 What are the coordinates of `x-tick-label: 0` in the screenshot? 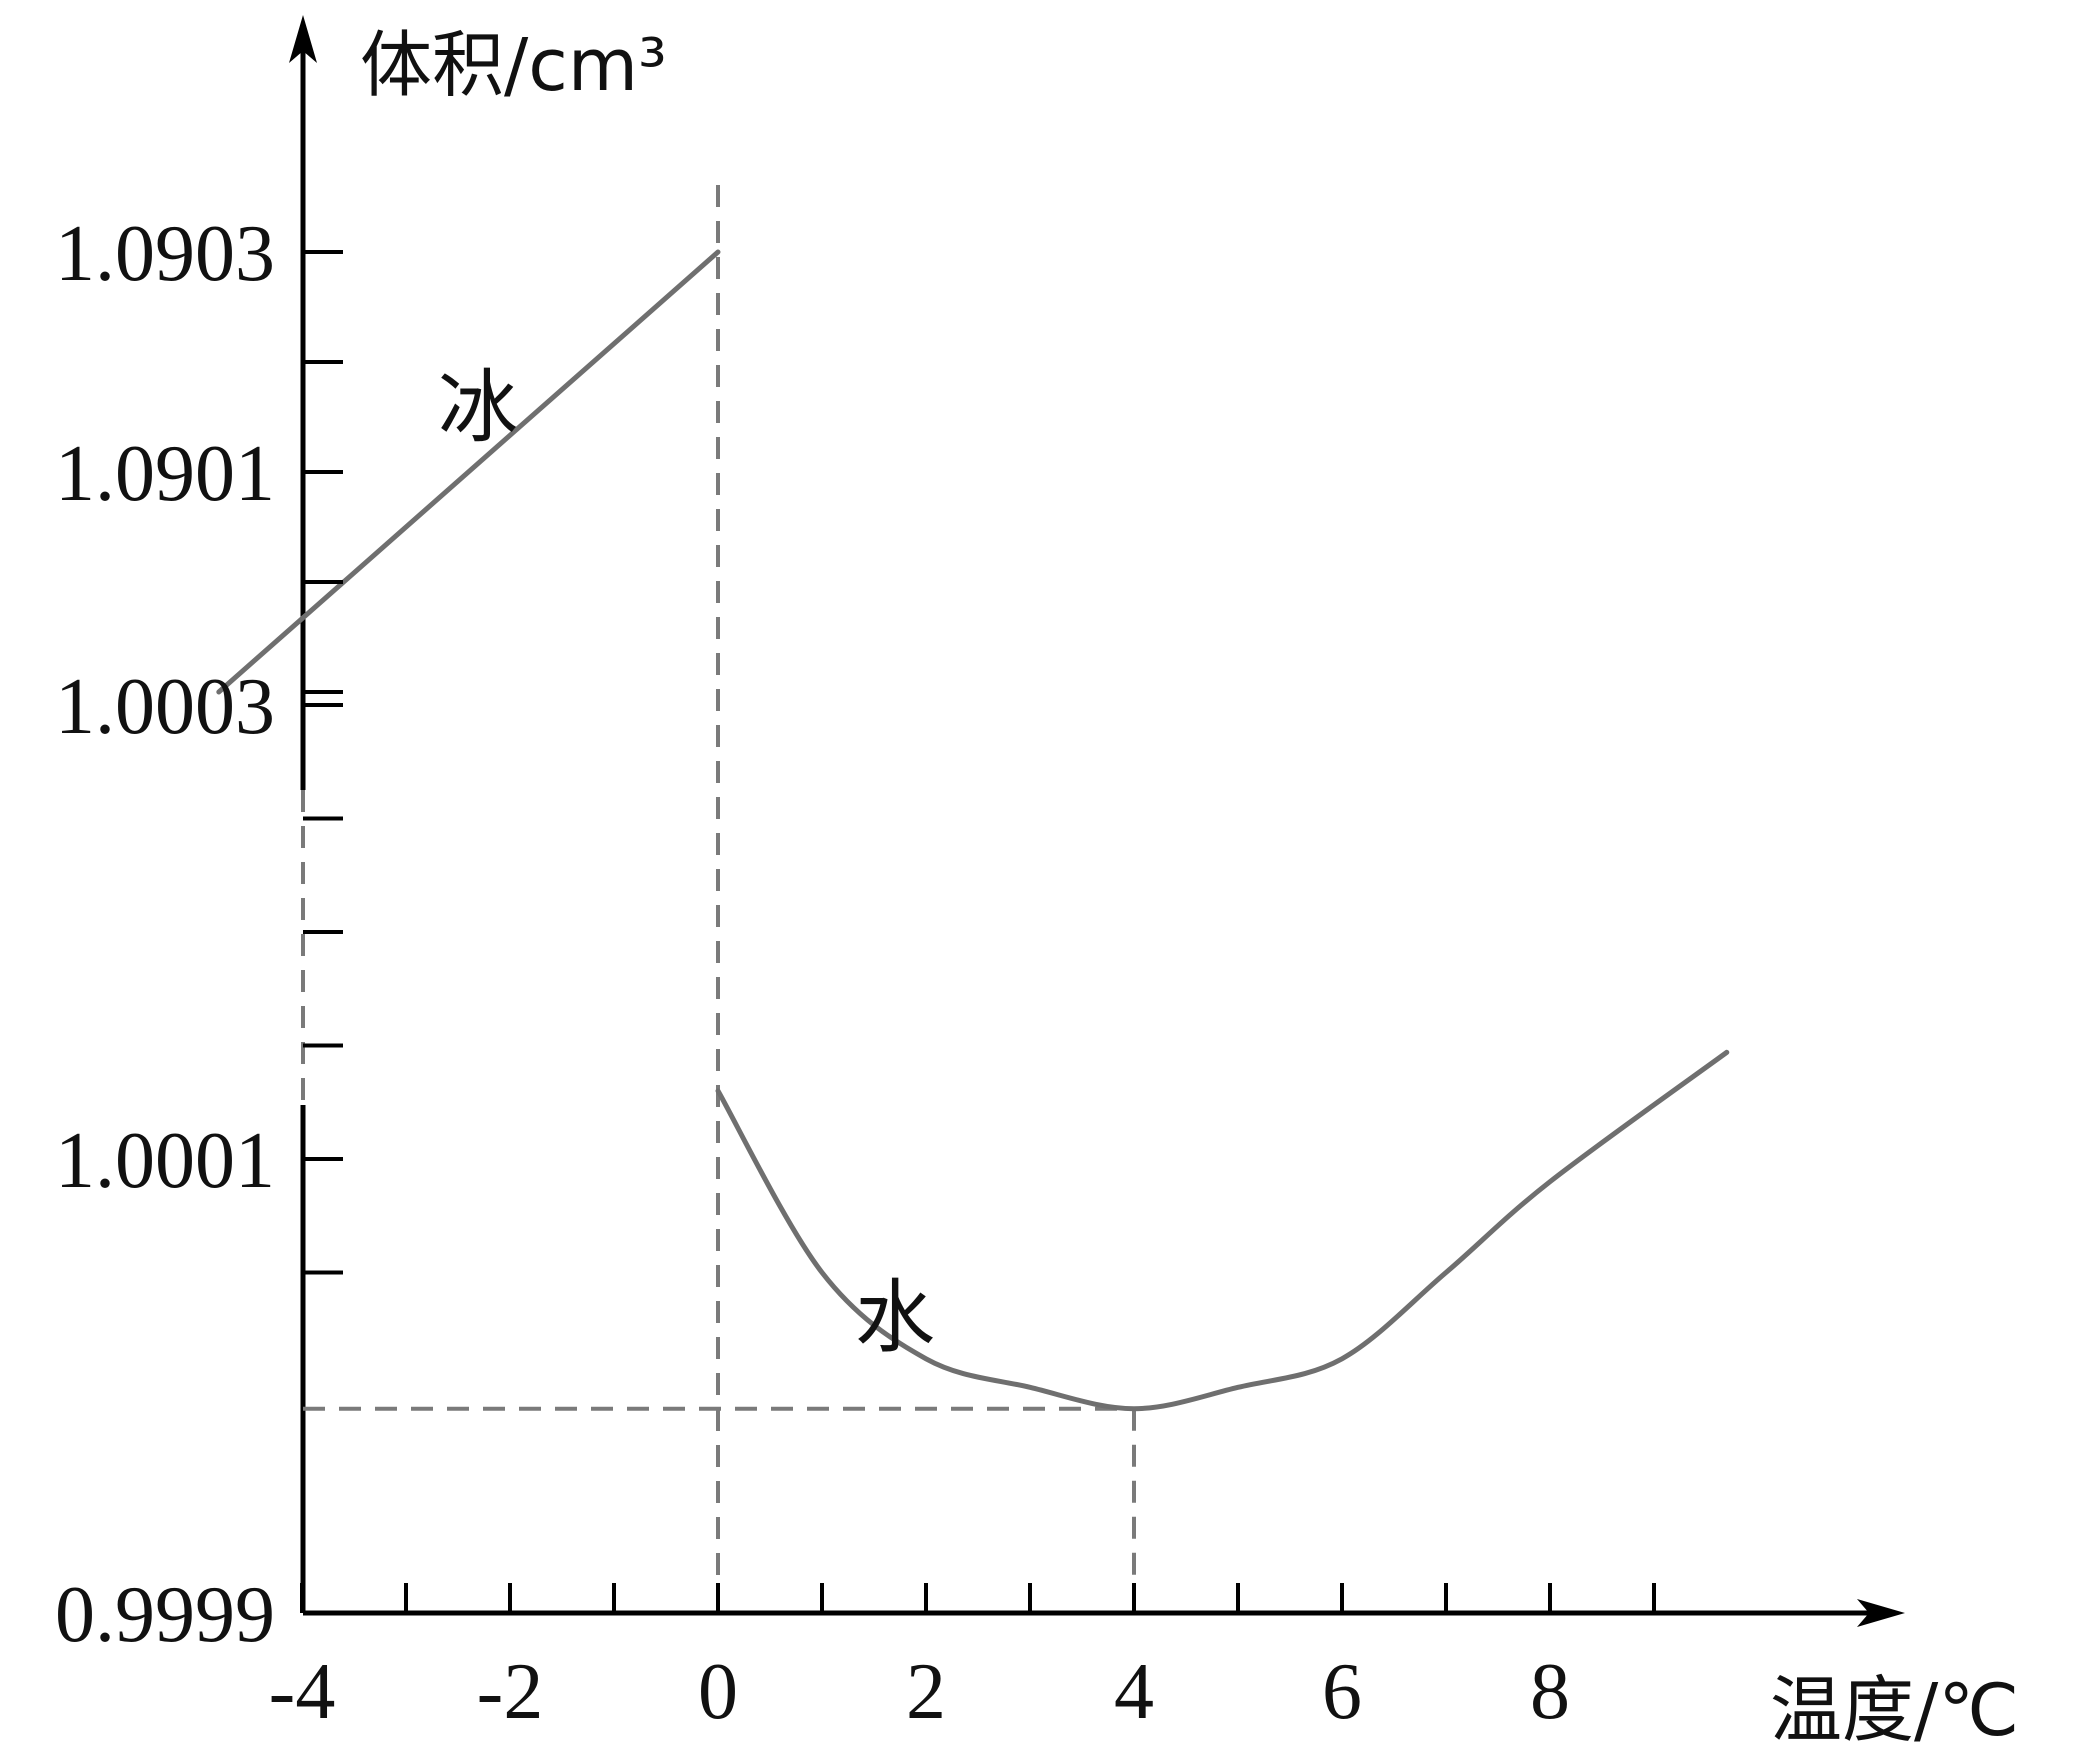 It's located at (718, 1692).